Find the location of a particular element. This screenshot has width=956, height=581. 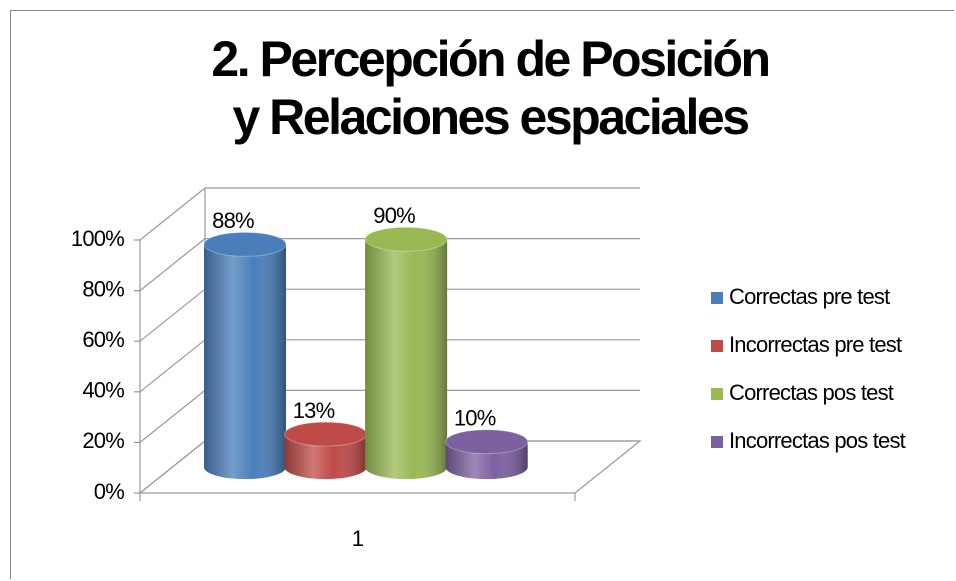

legend-label: Correctas pos test is located at coordinates (811, 392).